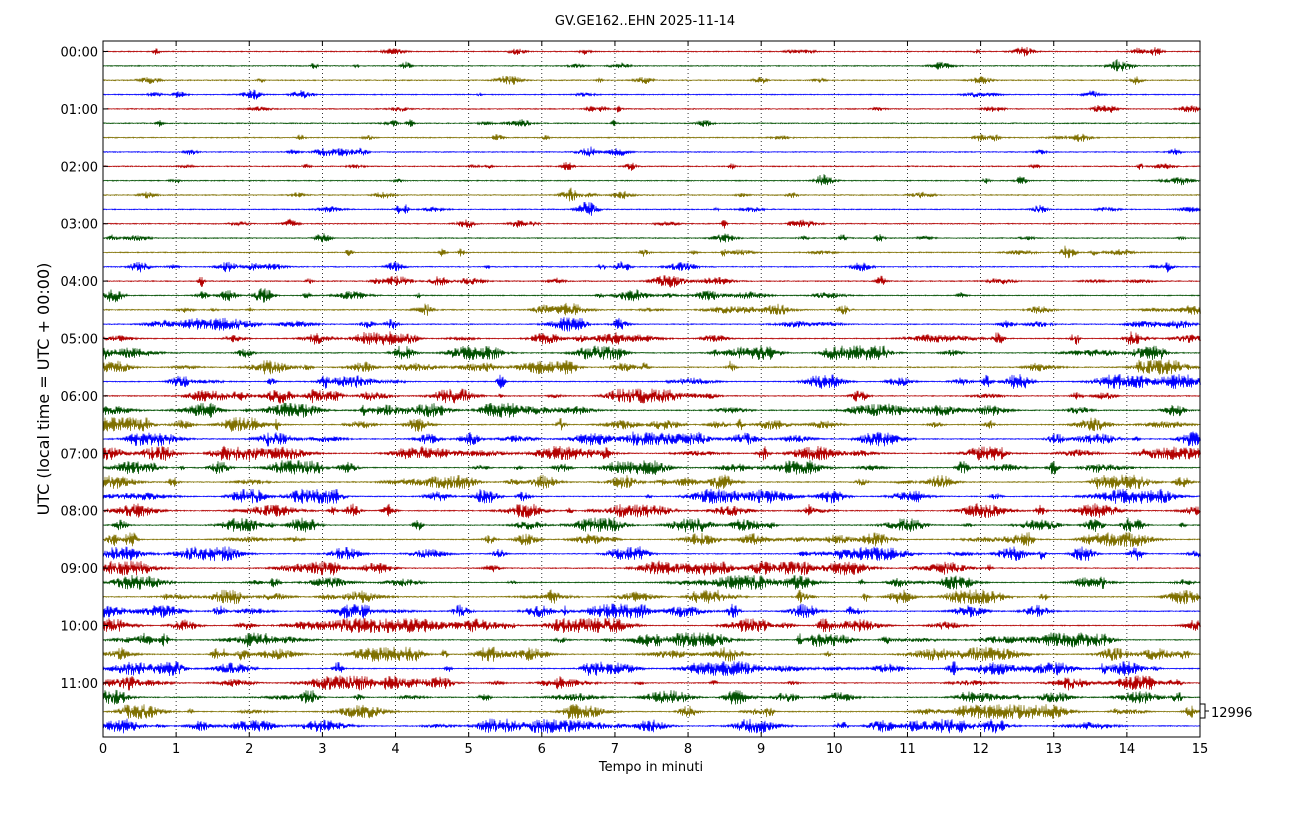 This screenshot has height=819, width=1290. What do you see at coordinates (79, 454) in the screenshot?
I see `y-tick-label: 07:00` at bounding box center [79, 454].